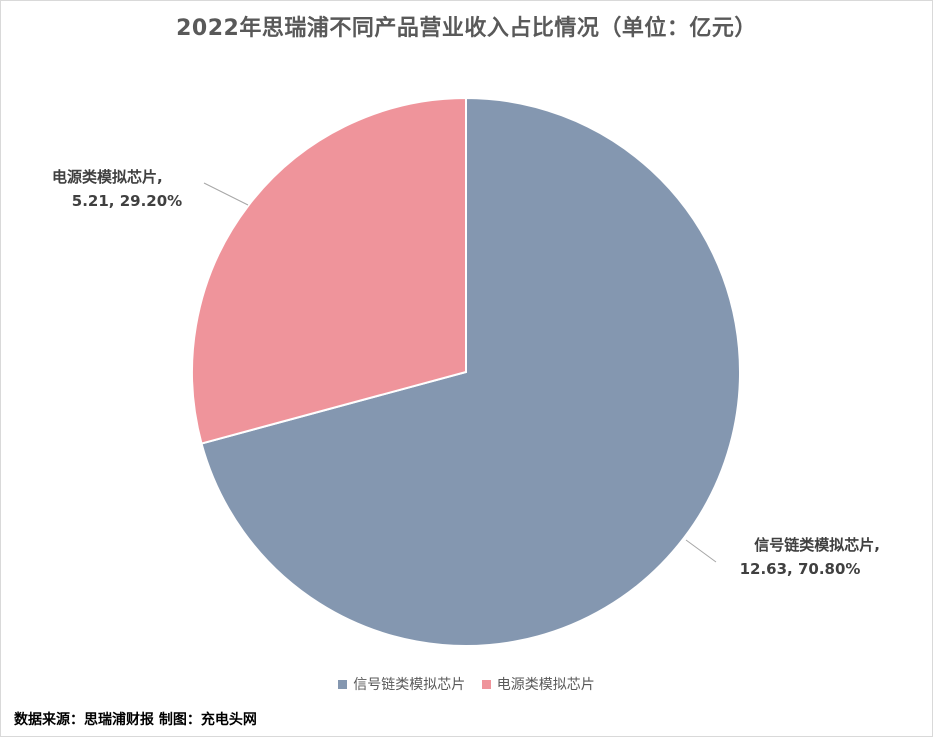 This screenshot has width=933, height=737. Describe the element at coordinates (545, 685) in the screenshot. I see `legend-label-power: 电源类模拟芯片` at that location.